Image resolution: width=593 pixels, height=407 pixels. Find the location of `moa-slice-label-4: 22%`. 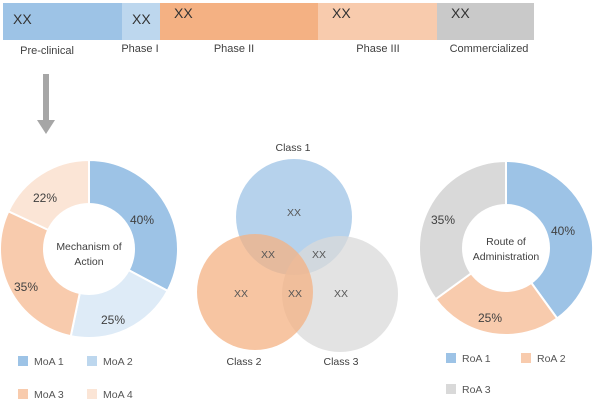

moa-slice-label-4: 22% is located at coordinates (45, 198).